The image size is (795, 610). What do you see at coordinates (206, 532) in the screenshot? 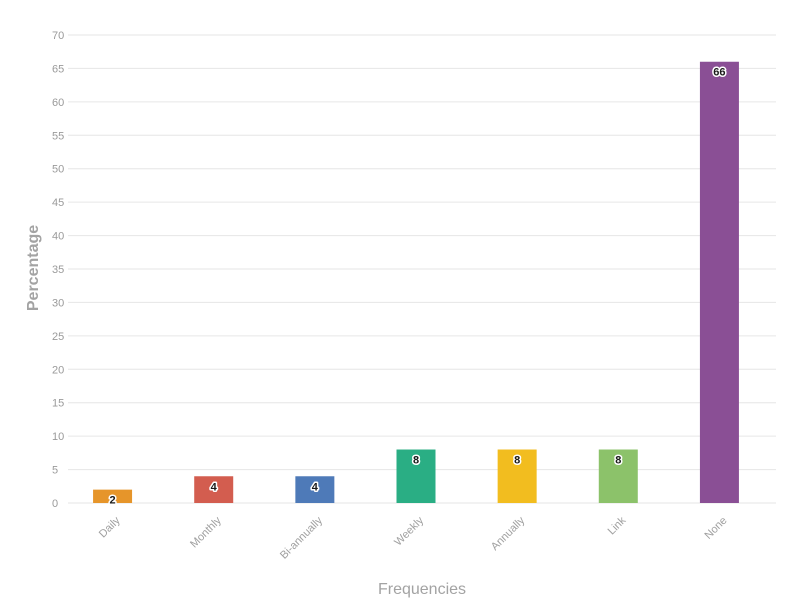
I see `x-tick-label: Monthly` at bounding box center [206, 532].